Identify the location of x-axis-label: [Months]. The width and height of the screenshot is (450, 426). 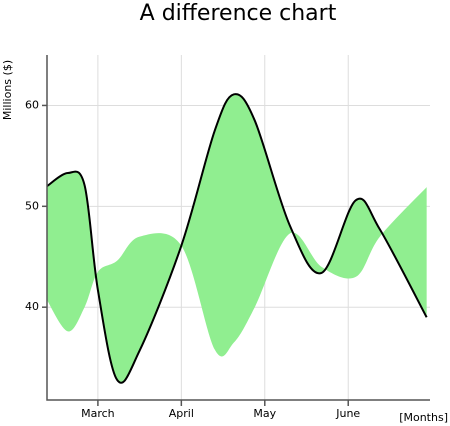
(423, 417).